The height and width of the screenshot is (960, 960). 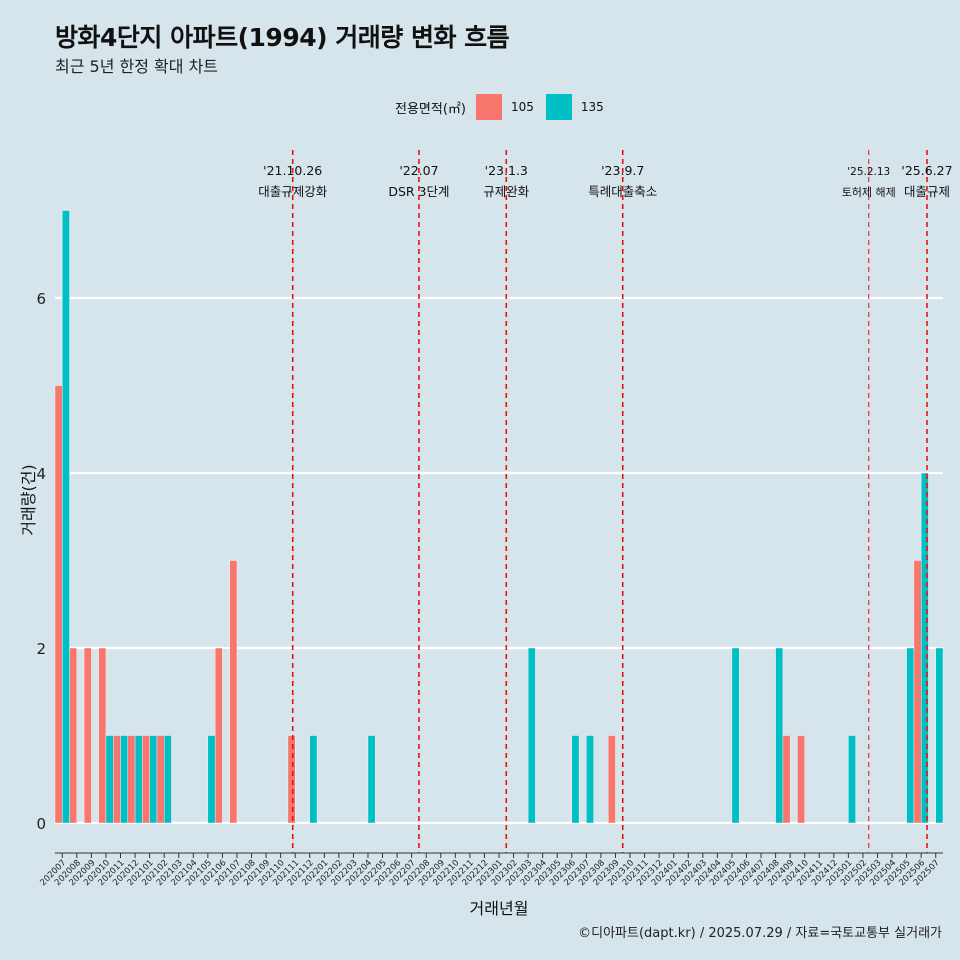 I want to click on y-tick-label: 2, so click(x=41, y=649).